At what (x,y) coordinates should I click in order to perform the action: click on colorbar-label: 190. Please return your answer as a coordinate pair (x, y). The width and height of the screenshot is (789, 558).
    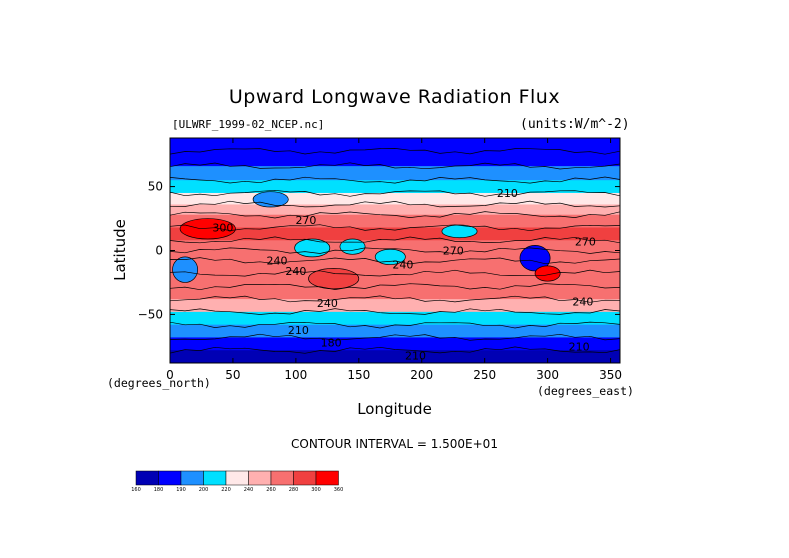
    Looking at the image, I should click on (181, 490).